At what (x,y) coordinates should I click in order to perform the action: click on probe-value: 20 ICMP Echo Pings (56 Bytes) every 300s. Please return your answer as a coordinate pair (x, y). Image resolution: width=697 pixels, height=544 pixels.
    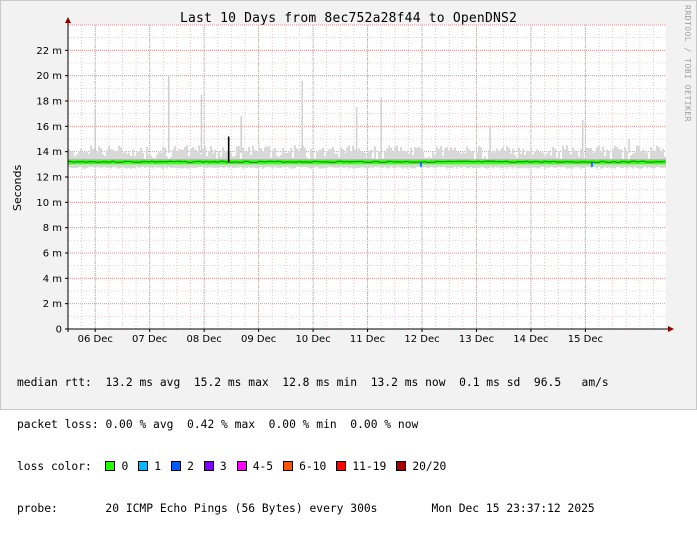
    Looking at the image, I should click on (241, 508).